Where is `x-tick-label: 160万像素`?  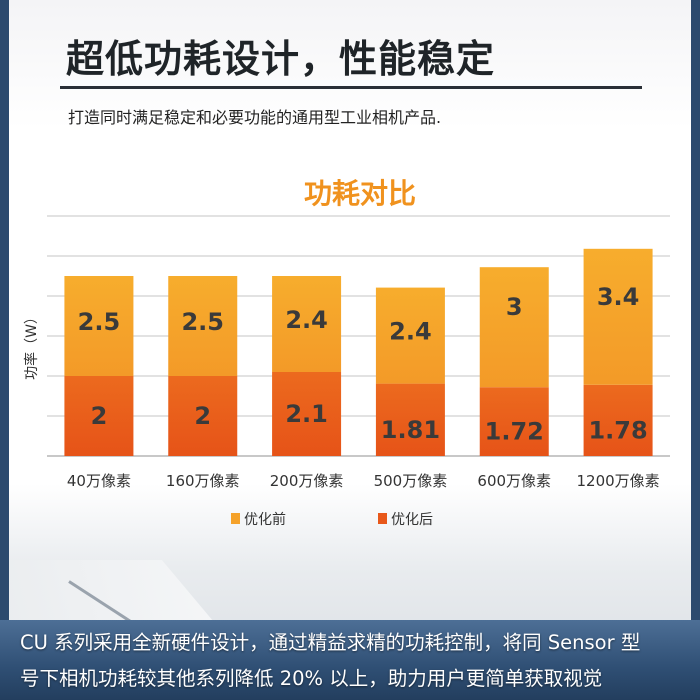 x-tick-label: 160万像素 is located at coordinates (203, 481).